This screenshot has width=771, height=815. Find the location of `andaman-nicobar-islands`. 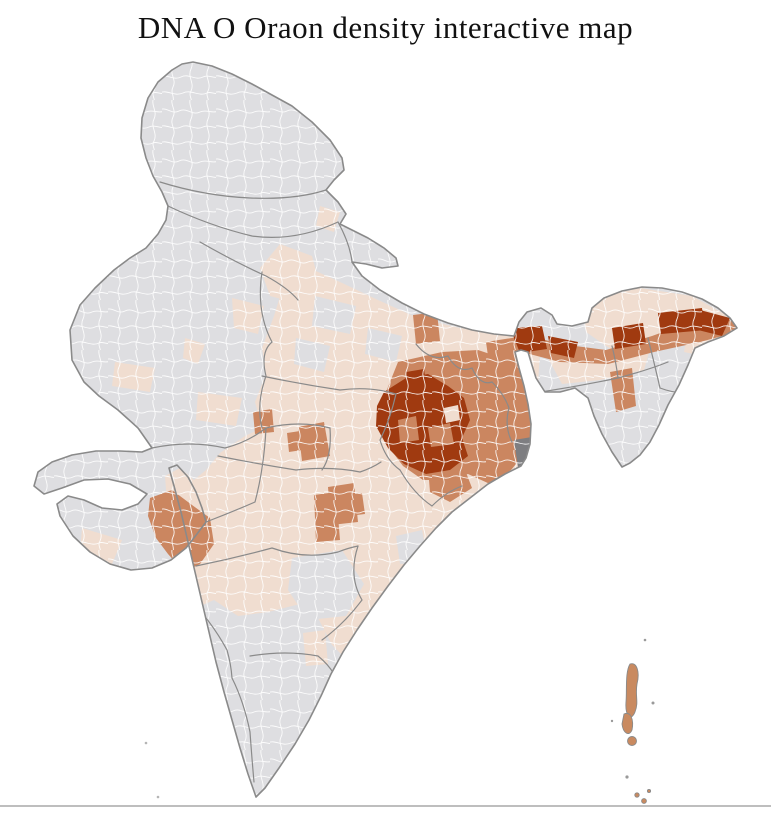

andaman-nicobar-islands is located at coordinates (636, 733).